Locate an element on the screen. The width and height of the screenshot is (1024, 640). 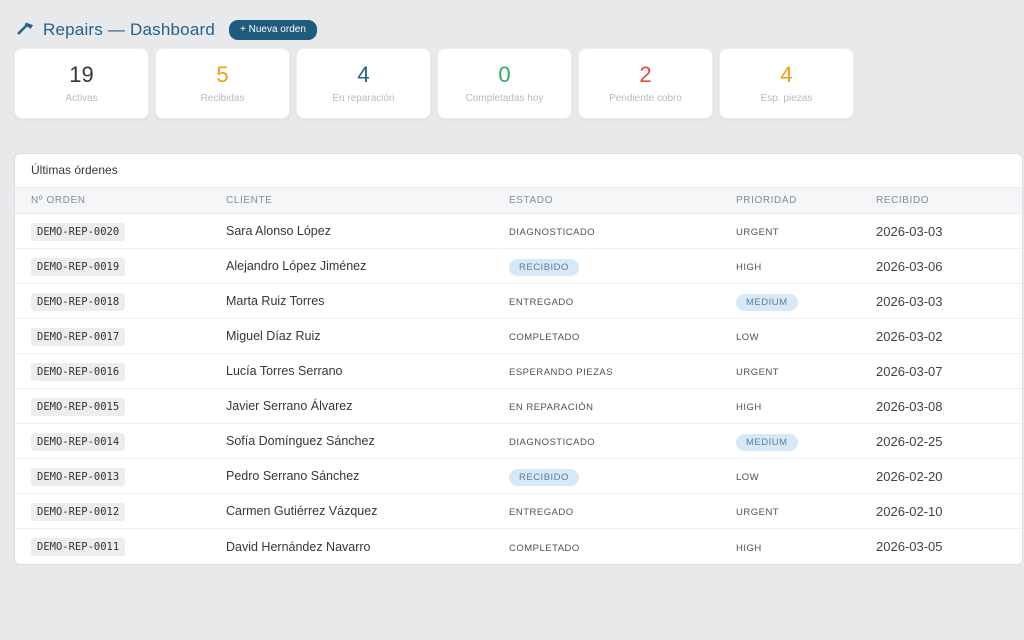
stat-value: 0 is located at coordinates (504, 74).